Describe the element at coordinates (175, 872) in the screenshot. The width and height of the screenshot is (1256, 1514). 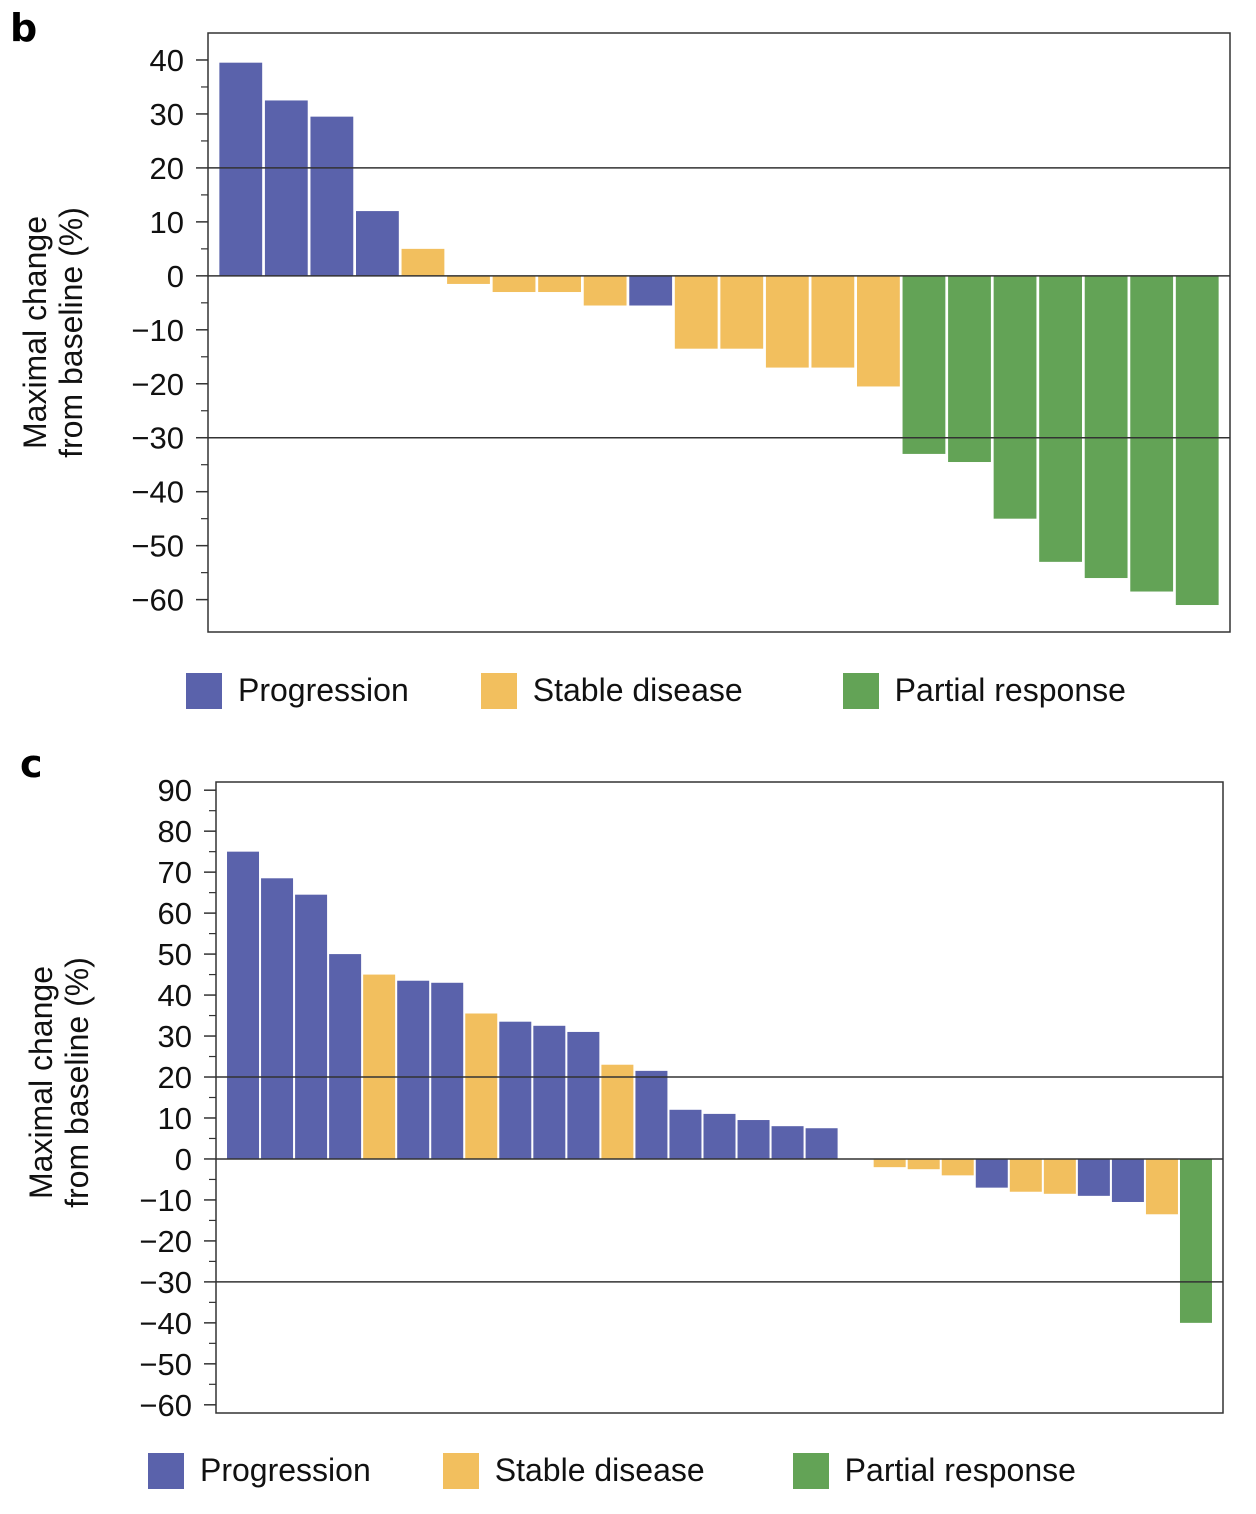
I see `y-tick-label: 70` at that location.